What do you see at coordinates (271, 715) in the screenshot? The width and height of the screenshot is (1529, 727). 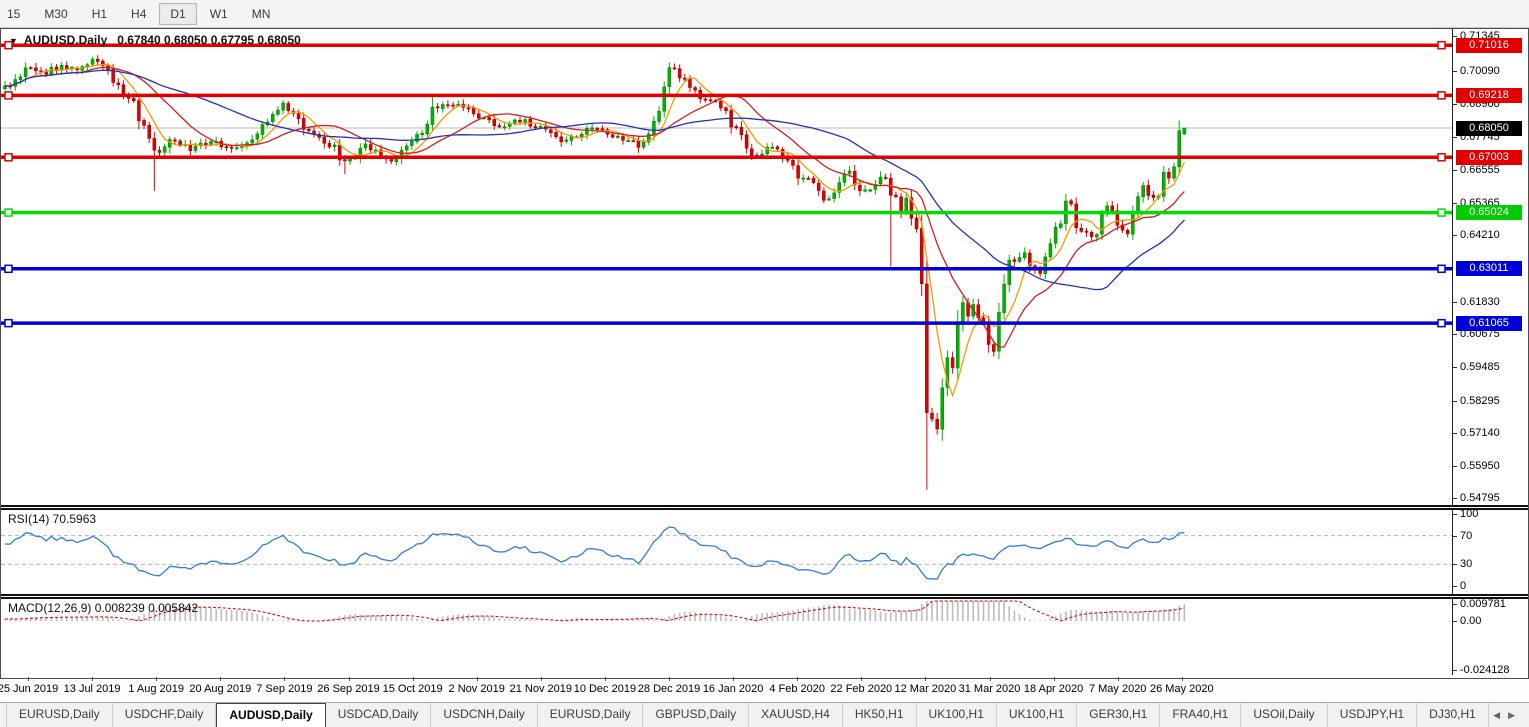 I see `symbol-tab-audusd-daily: AUDUSD,Daily` at bounding box center [271, 715].